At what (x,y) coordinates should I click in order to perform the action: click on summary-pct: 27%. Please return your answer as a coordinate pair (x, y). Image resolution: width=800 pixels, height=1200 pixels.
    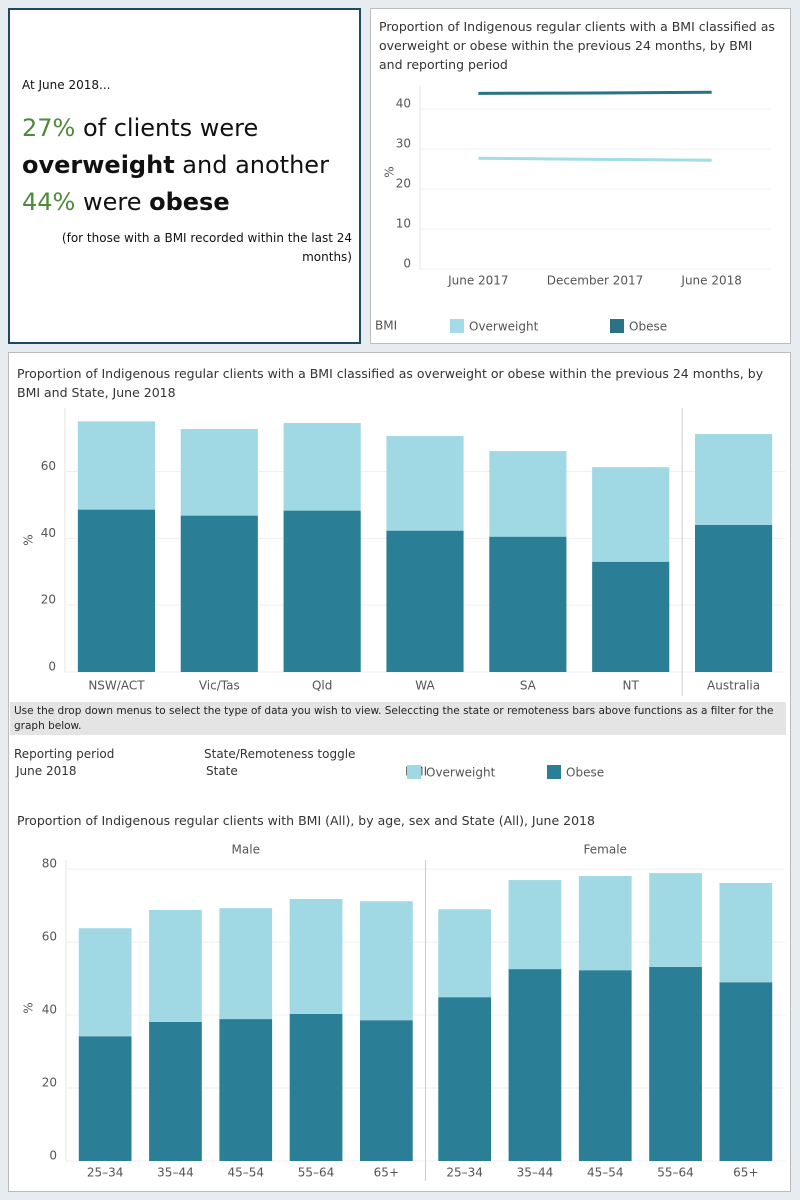
    Looking at the image, I should click on (49, 128).